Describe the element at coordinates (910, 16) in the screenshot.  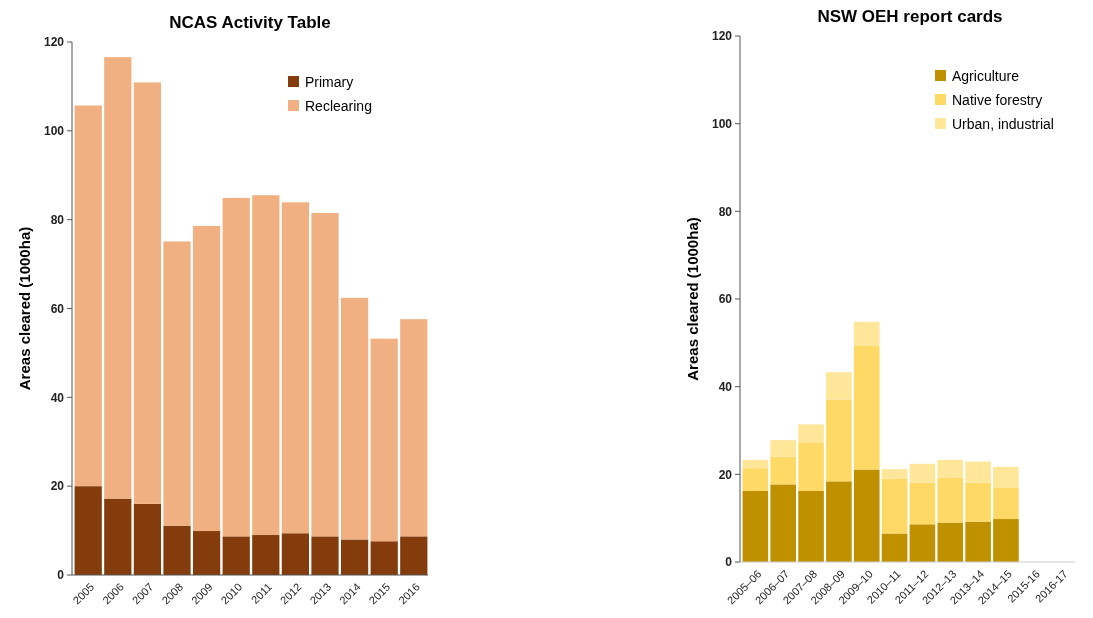
I see `chart-title: NSW OEH report cards` at that location.